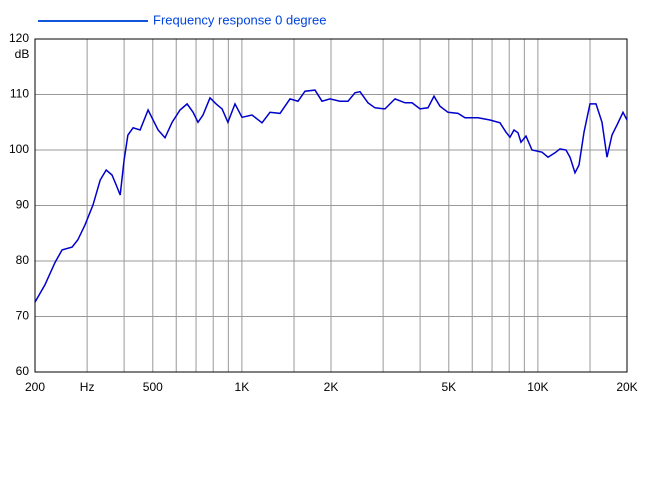  I want to click on y-tick-label: 70, so click(23, 316).